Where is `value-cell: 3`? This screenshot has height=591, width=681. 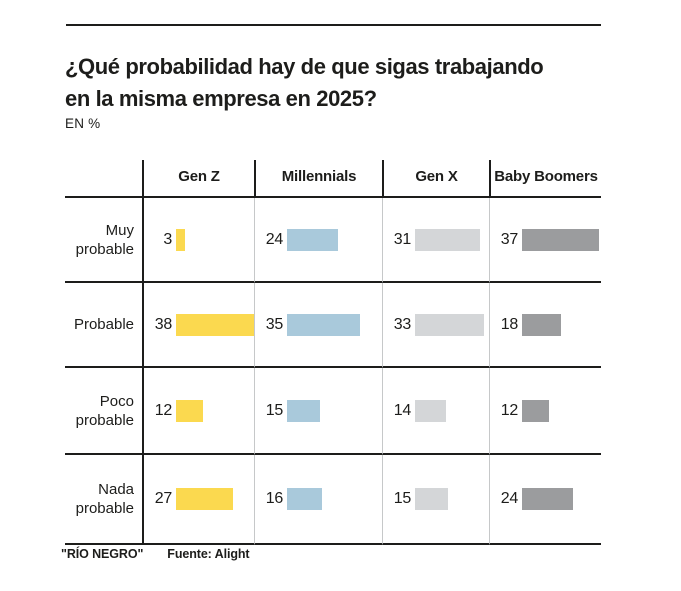
value-cell: 3 is located at coordinates (198, 240).